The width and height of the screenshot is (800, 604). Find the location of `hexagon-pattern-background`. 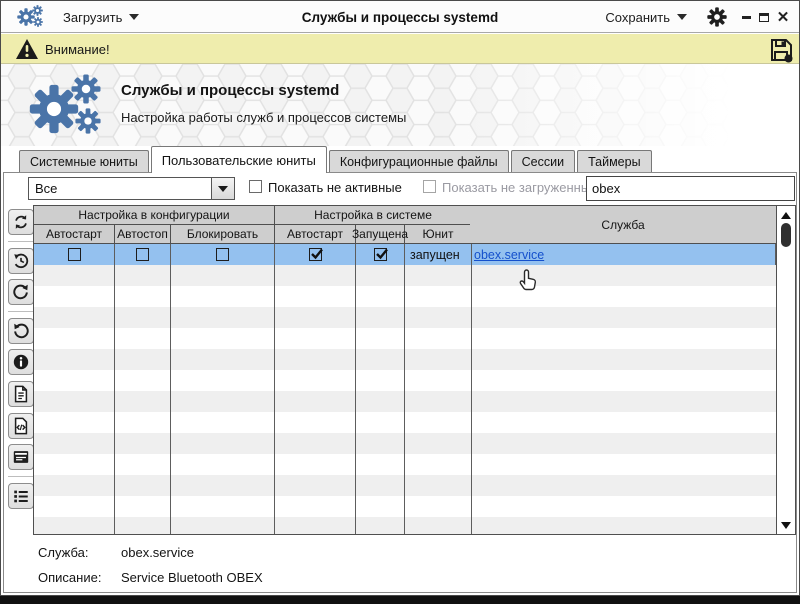

hexagon-pattern-background is located at coordinates (398, 105).